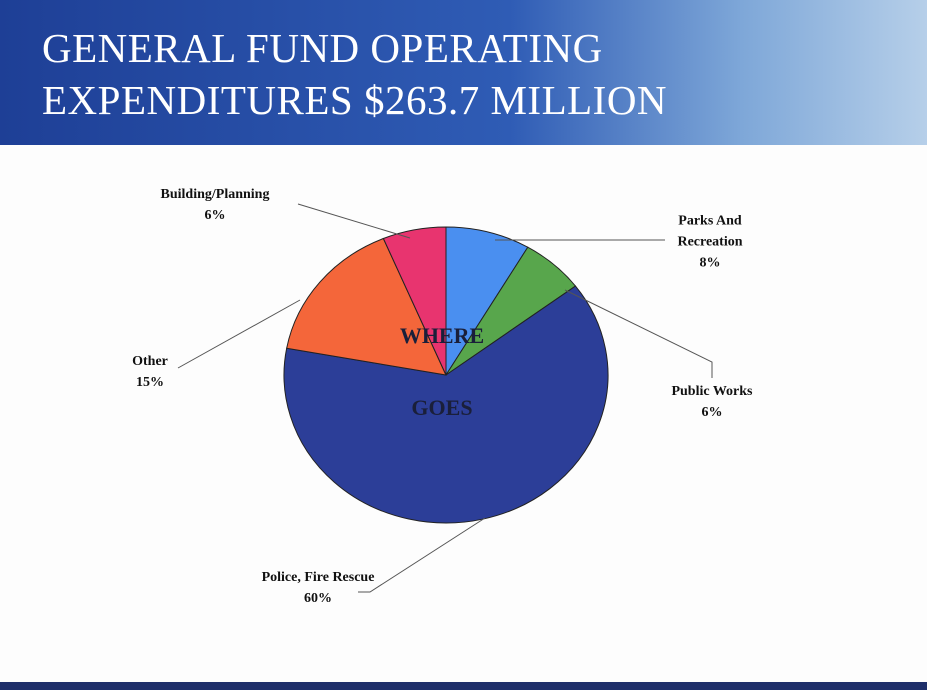 This screenshot has height=690, width=927. What do you see at coordinates (710, 231) in the screenshot?
I see `category-label: Parks And Recreation` at bounding box center [710, 231].